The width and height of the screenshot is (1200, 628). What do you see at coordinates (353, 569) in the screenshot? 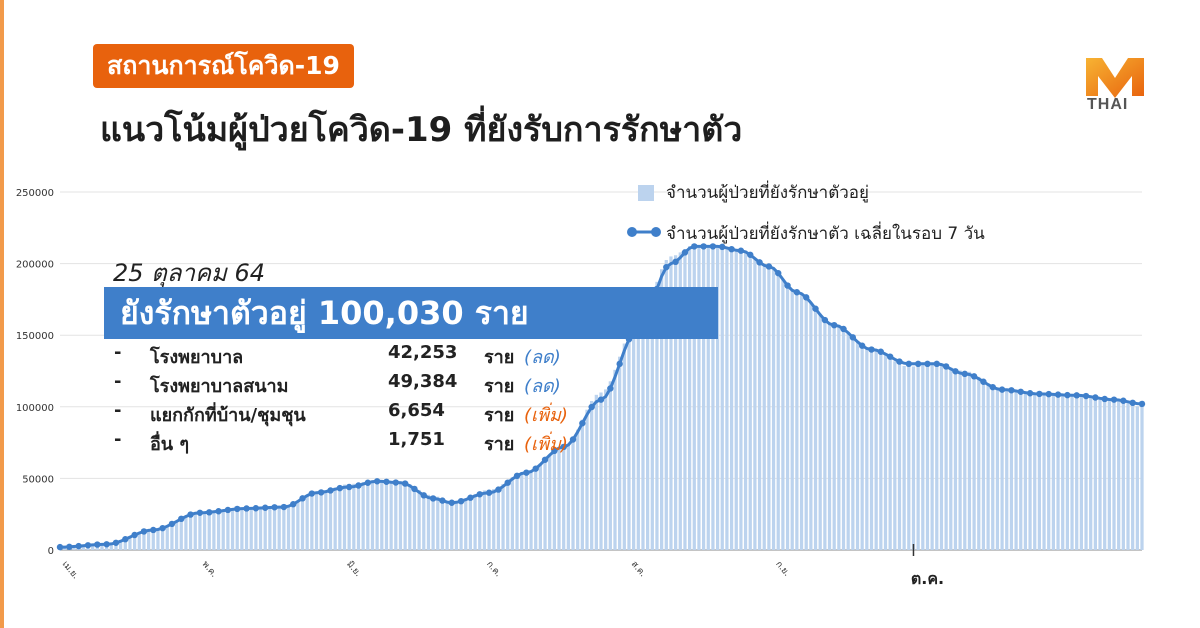
I see `x-tick-label: มิ.ย.` at bounding box center [353, 569].